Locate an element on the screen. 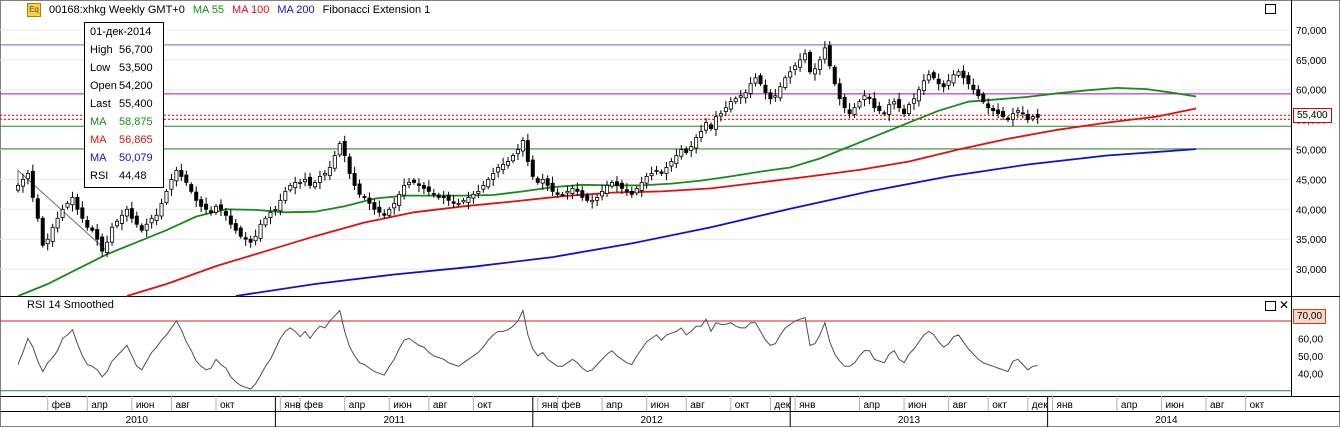  info-row: RSI 44,48 is located at coordinates (124, 176).